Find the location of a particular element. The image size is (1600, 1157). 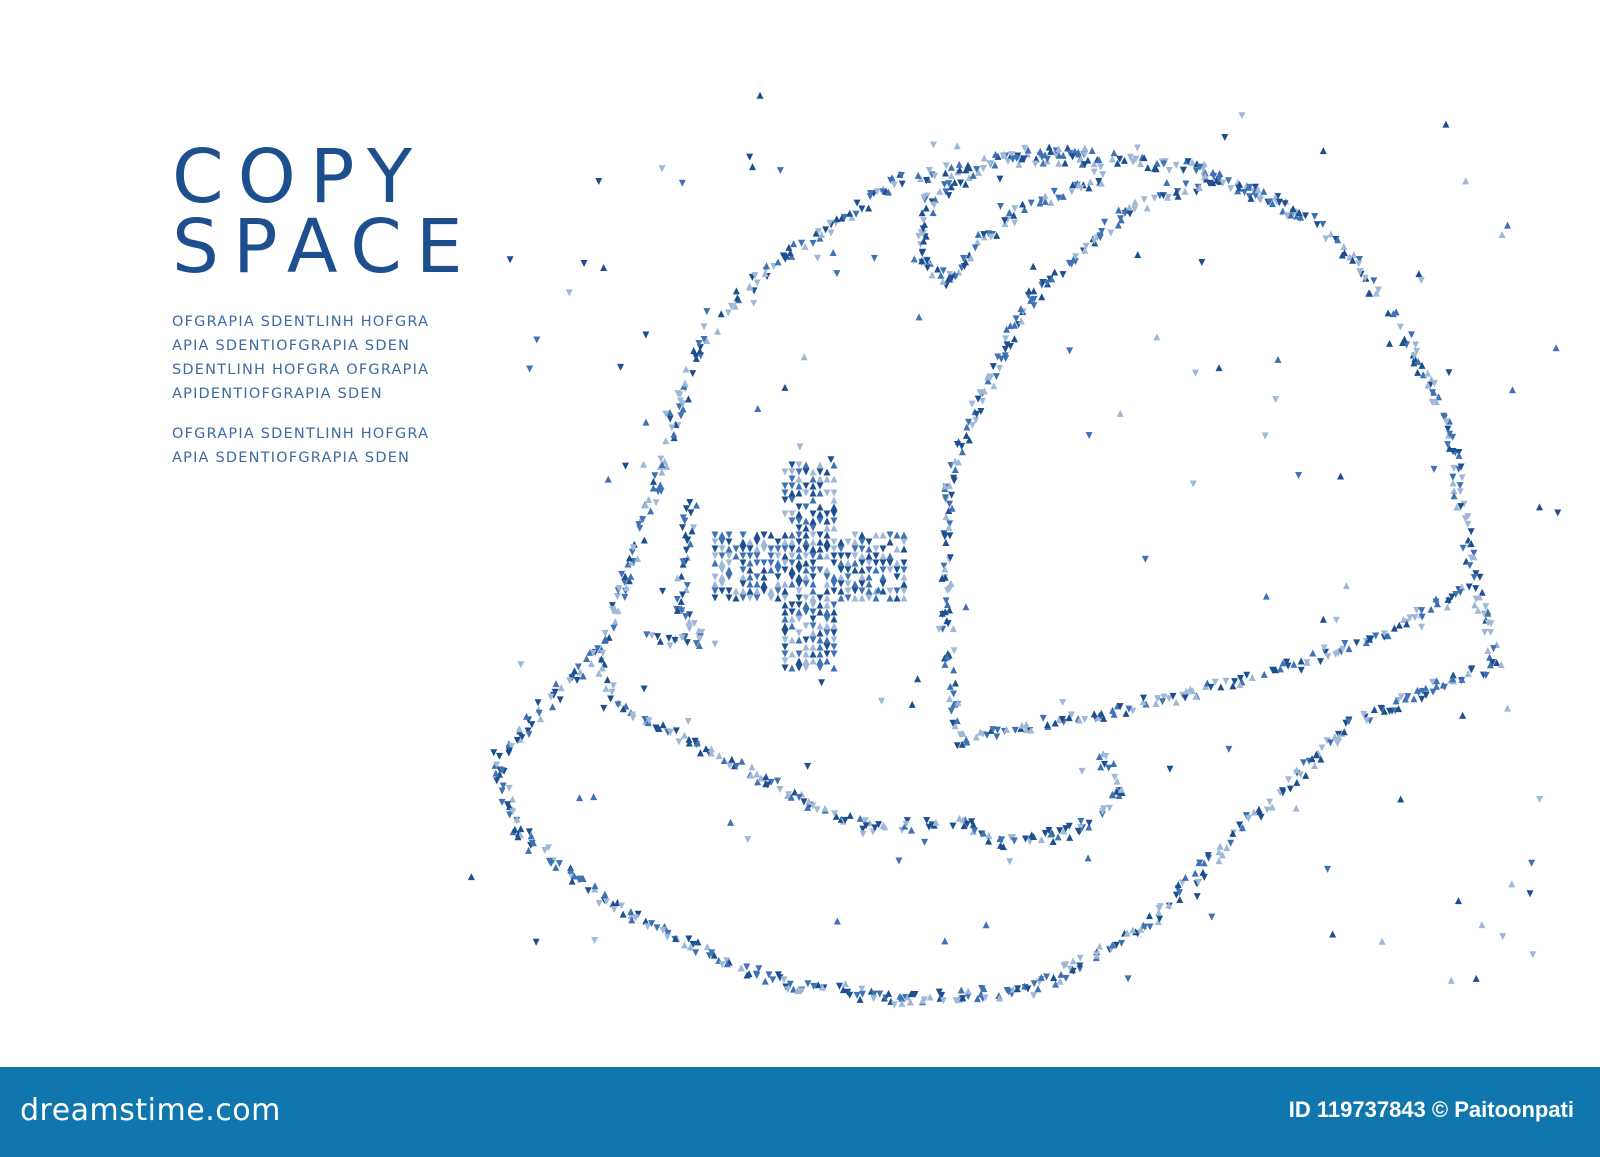

dreamstime-logo: dreamstime.com is located at coordinates (150, 1110).